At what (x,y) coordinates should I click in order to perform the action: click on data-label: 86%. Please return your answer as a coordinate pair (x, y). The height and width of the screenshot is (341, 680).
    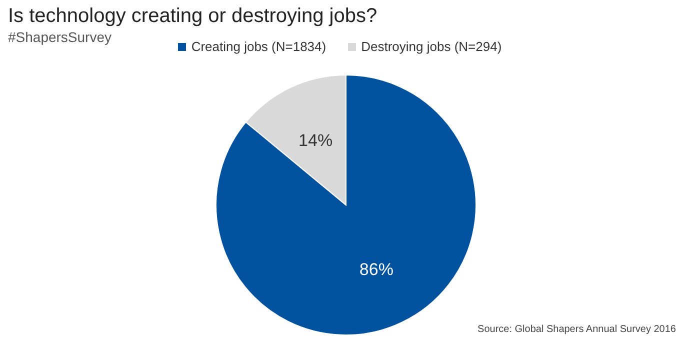
    Looking at the image, I should click on (376, 270).